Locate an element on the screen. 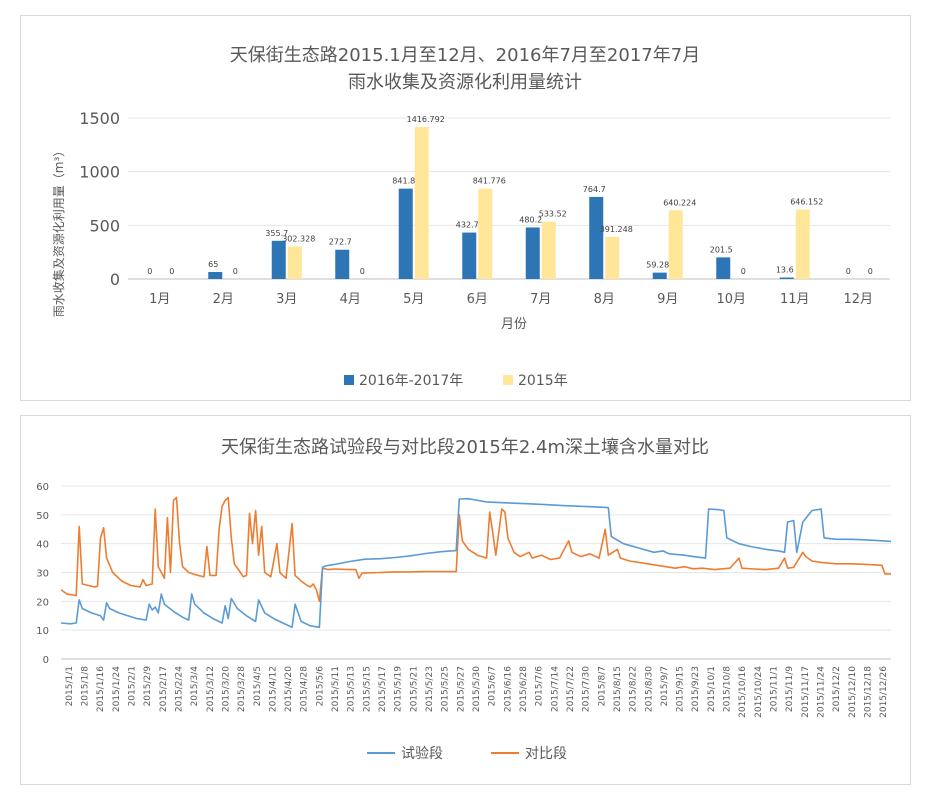 This screenshot has width=929, height=808. line-chart-legend: 试验段 对比段 is located at coordinates (467, 754).